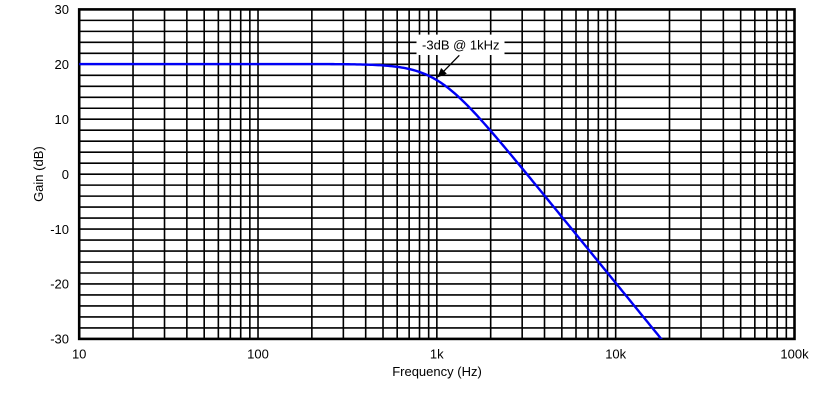  I want to click on svg-text: -30, so click(59, 339).